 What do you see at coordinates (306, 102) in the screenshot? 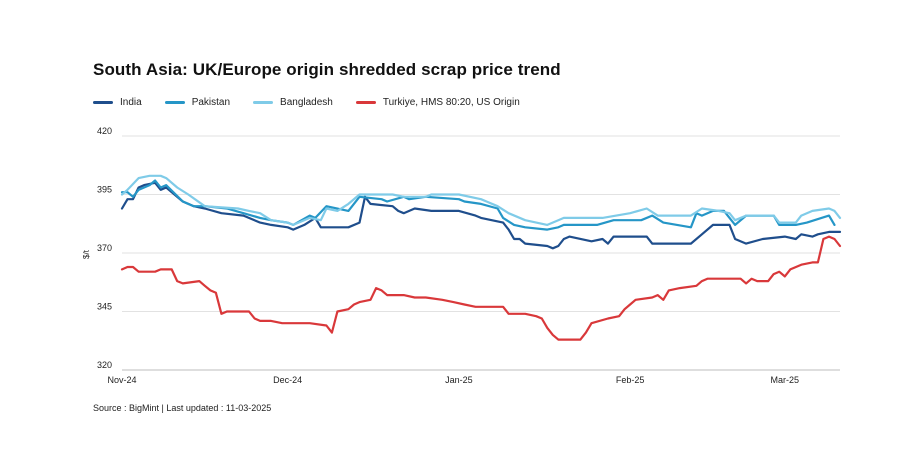
I see `legend-label: Bangladesh` at bounding box center [306, 102].